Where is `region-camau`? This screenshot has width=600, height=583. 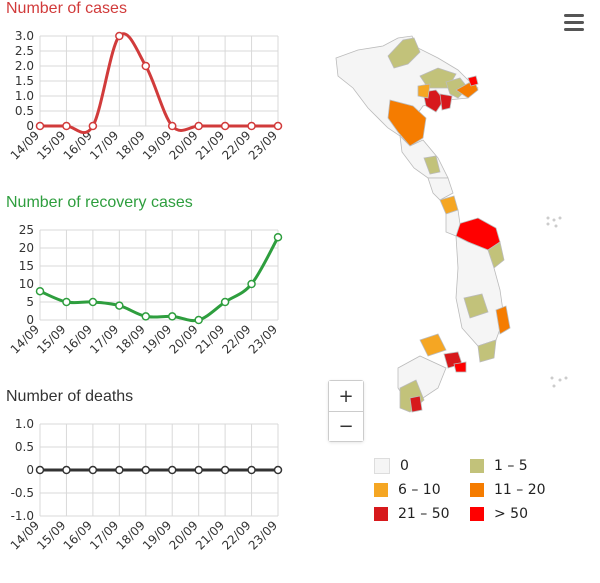 region-camau is located at coordinates (416, 404).